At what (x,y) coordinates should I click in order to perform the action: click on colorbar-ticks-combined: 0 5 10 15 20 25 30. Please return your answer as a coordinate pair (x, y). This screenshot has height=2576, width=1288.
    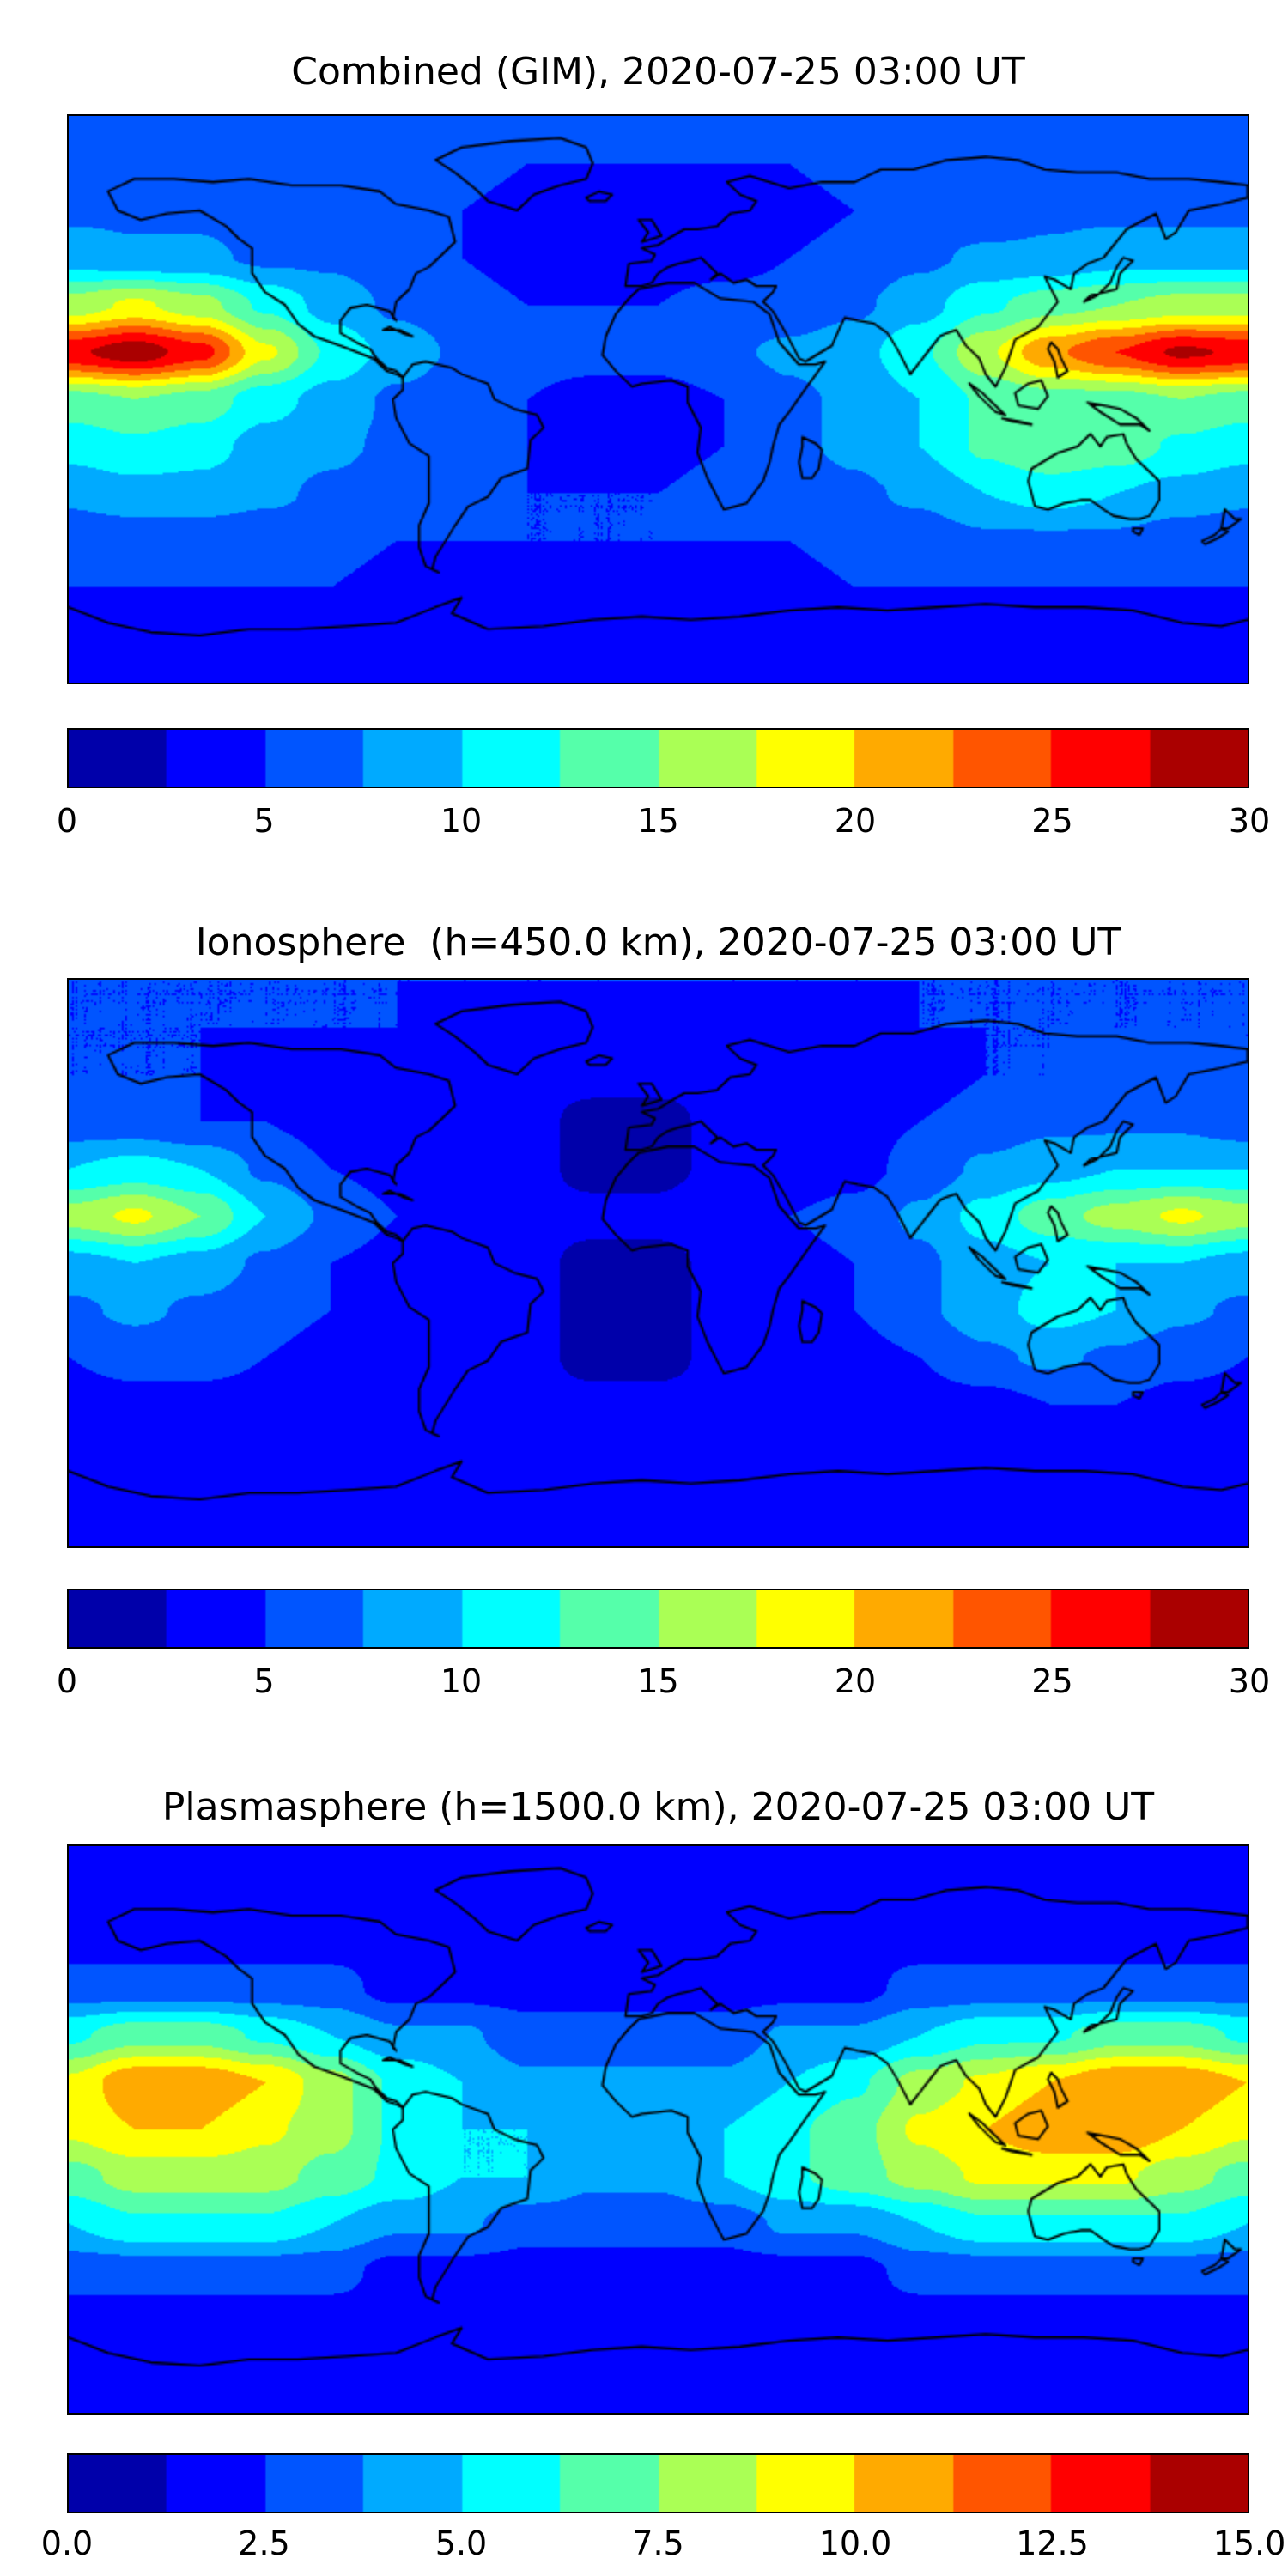
    Looking at the image, I should click on (663, 823).